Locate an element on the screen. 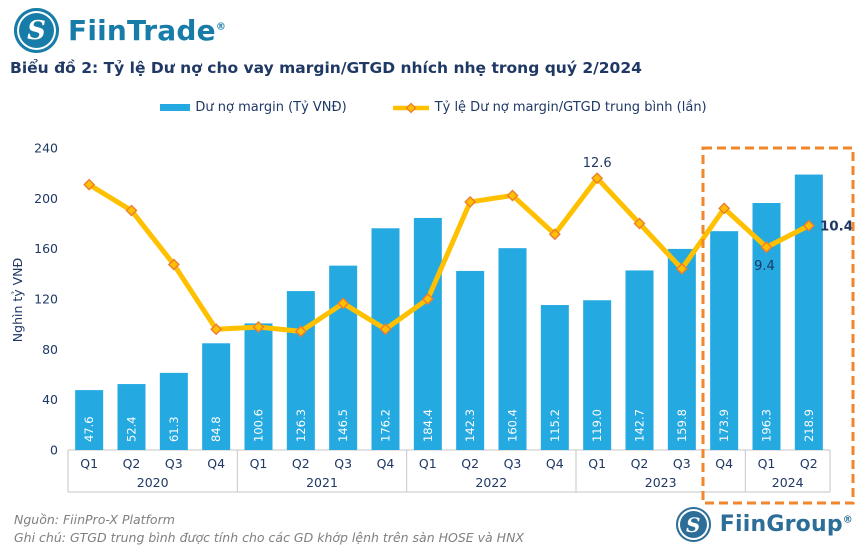 This screenshot has width=867, height=557. year-label: 2024 is located at coordinates (788, 482).